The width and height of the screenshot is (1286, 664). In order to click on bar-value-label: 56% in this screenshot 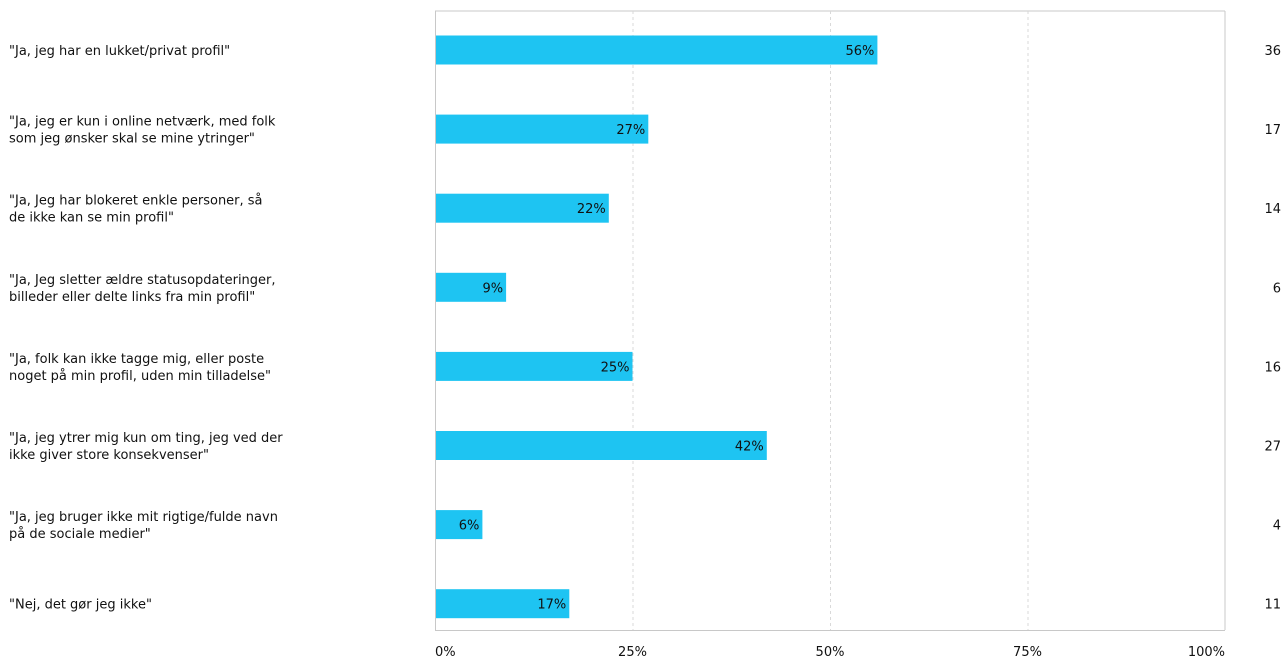, I will do `click(859, 51)`.